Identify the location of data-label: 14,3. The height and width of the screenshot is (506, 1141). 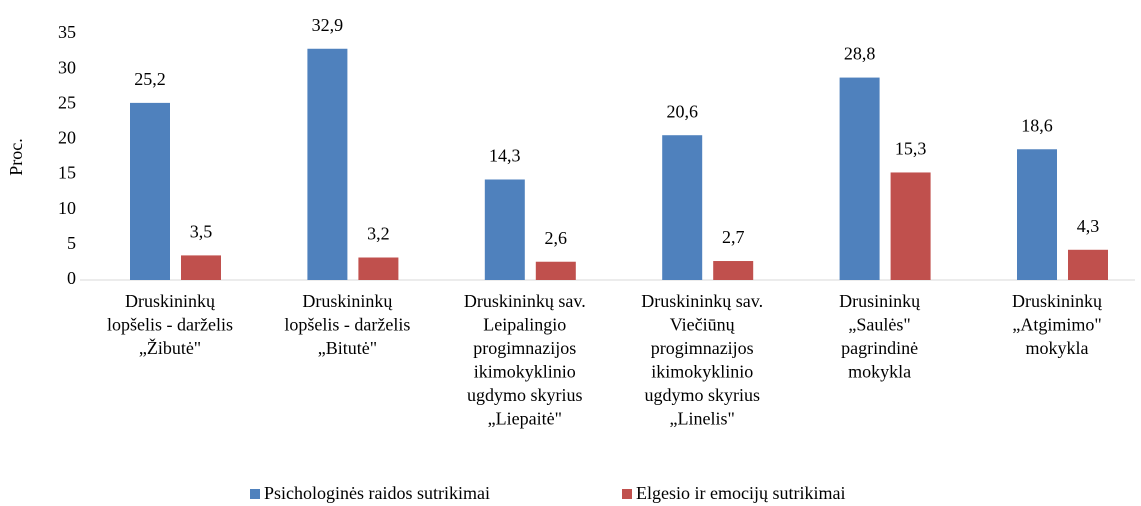
(505, 156).